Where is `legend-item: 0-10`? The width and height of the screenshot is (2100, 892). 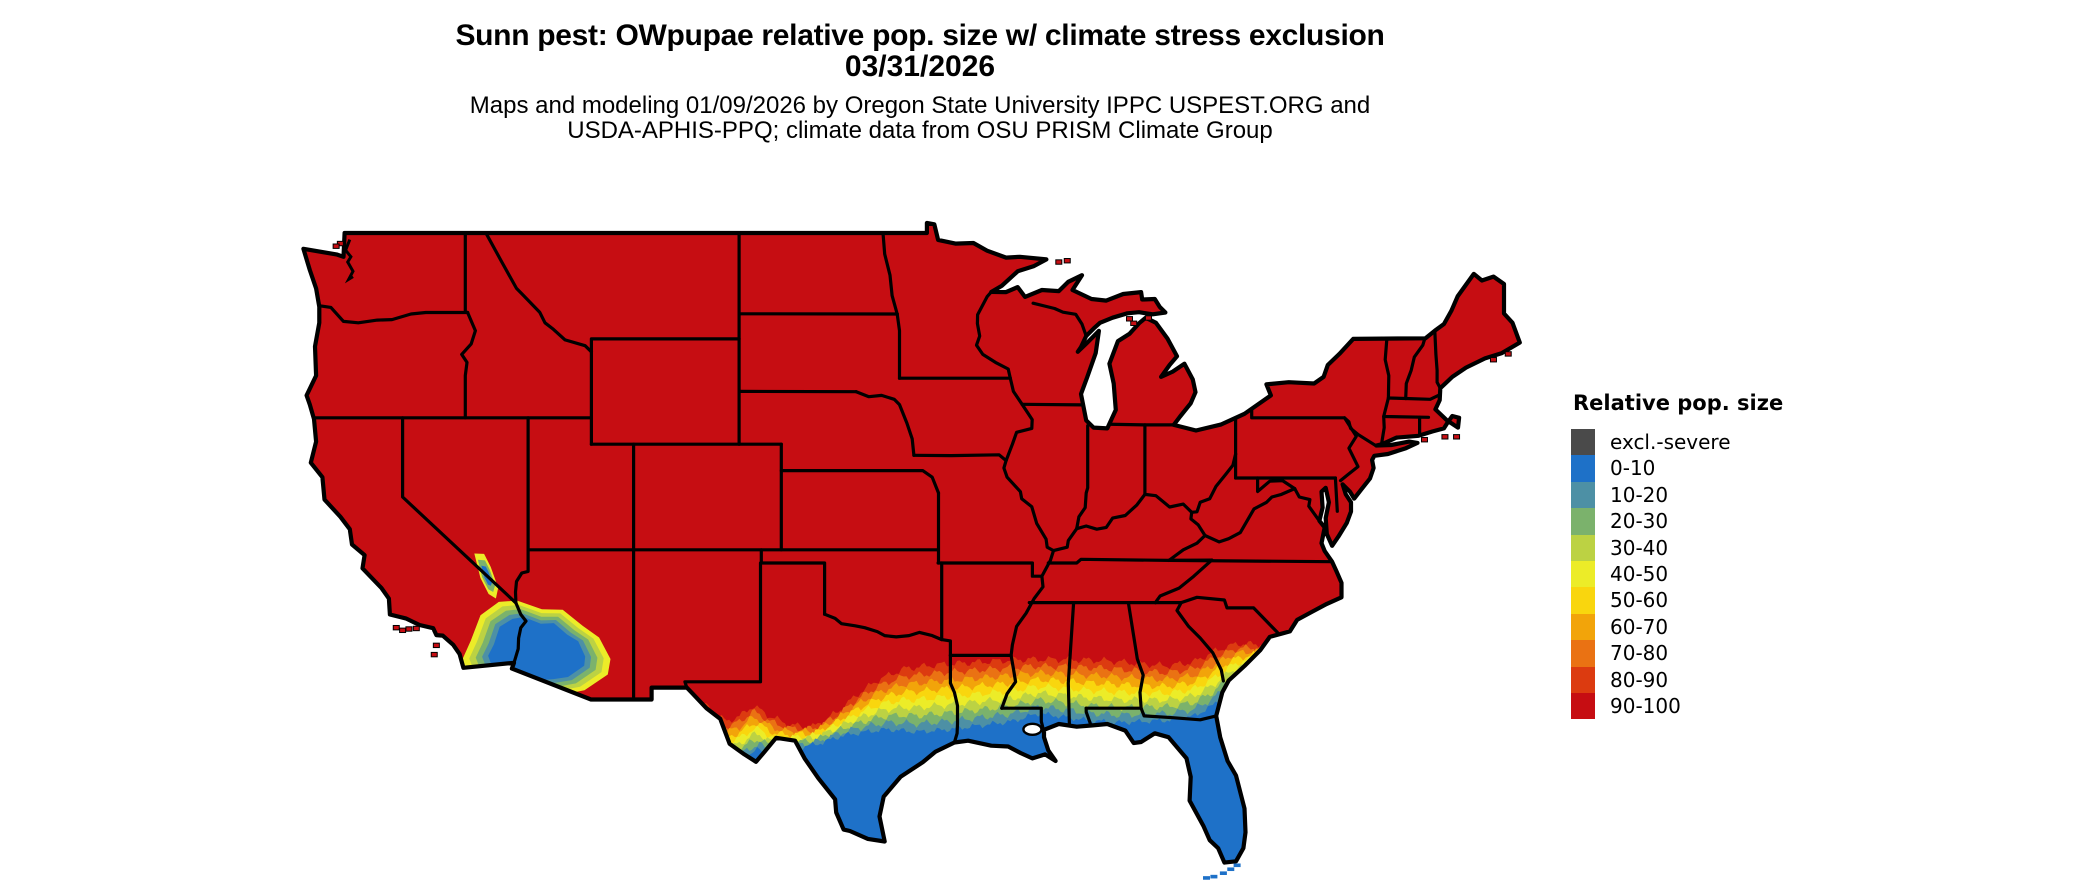 legend-item: 0-10 is located at coordinates (1677, 468).